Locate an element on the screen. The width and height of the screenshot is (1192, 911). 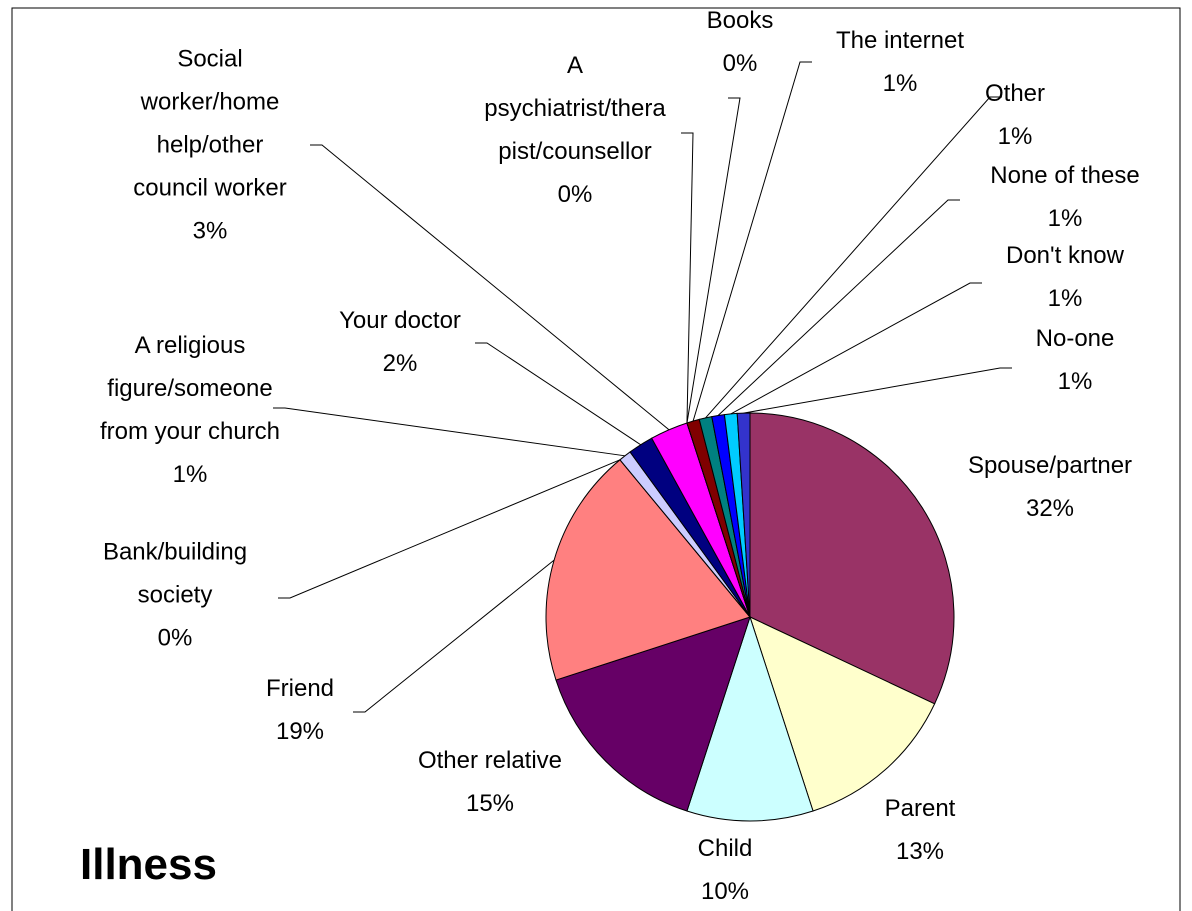
slice-name: Don't know is located at coordinates (1065, 255).